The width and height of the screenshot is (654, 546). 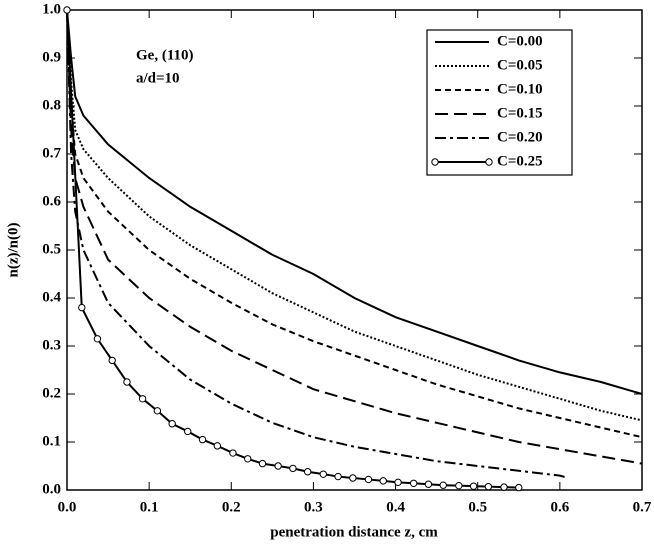 I want to click on legend-label: C=0.25, so click(x=520, y=161).